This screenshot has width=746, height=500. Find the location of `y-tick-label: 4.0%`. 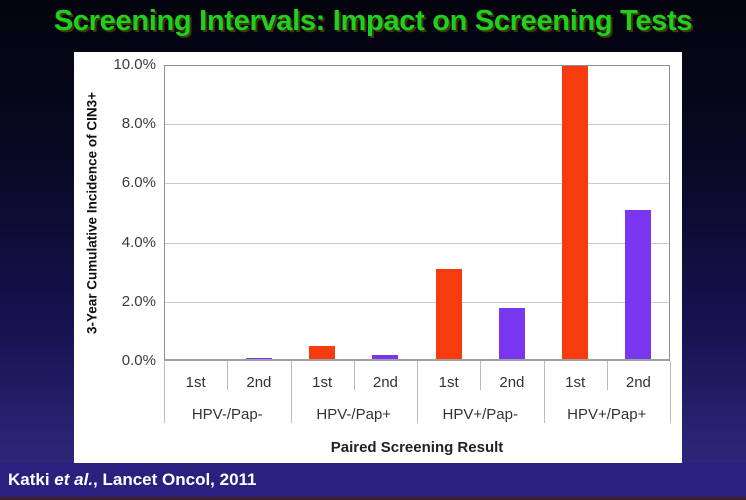

y-tick-label: 4.0% is located at coordinates (138, 242).